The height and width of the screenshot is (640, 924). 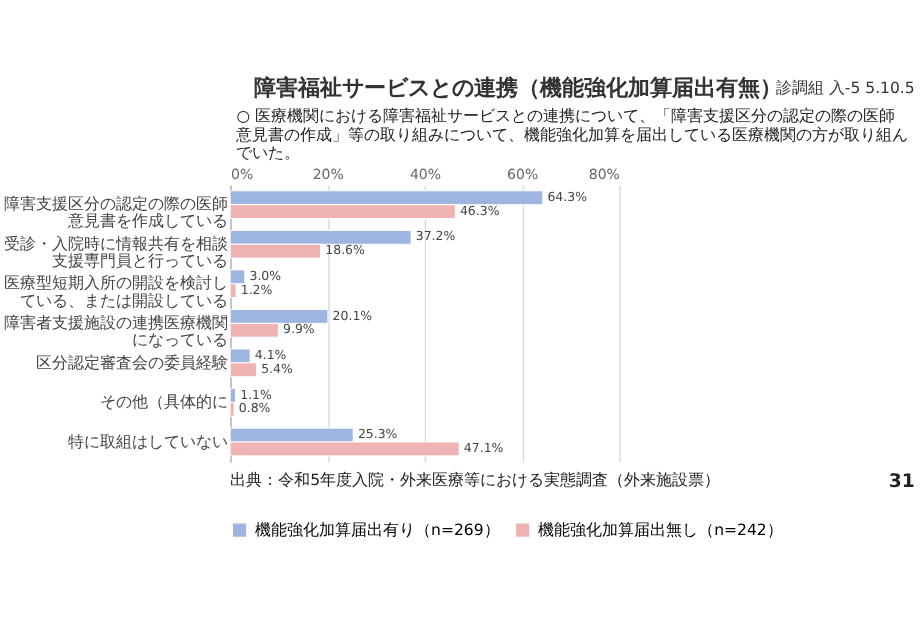 I want to click on y-tick-label: 障害者支援施設の連携医療機関になっている, so click(x=115, y=332).